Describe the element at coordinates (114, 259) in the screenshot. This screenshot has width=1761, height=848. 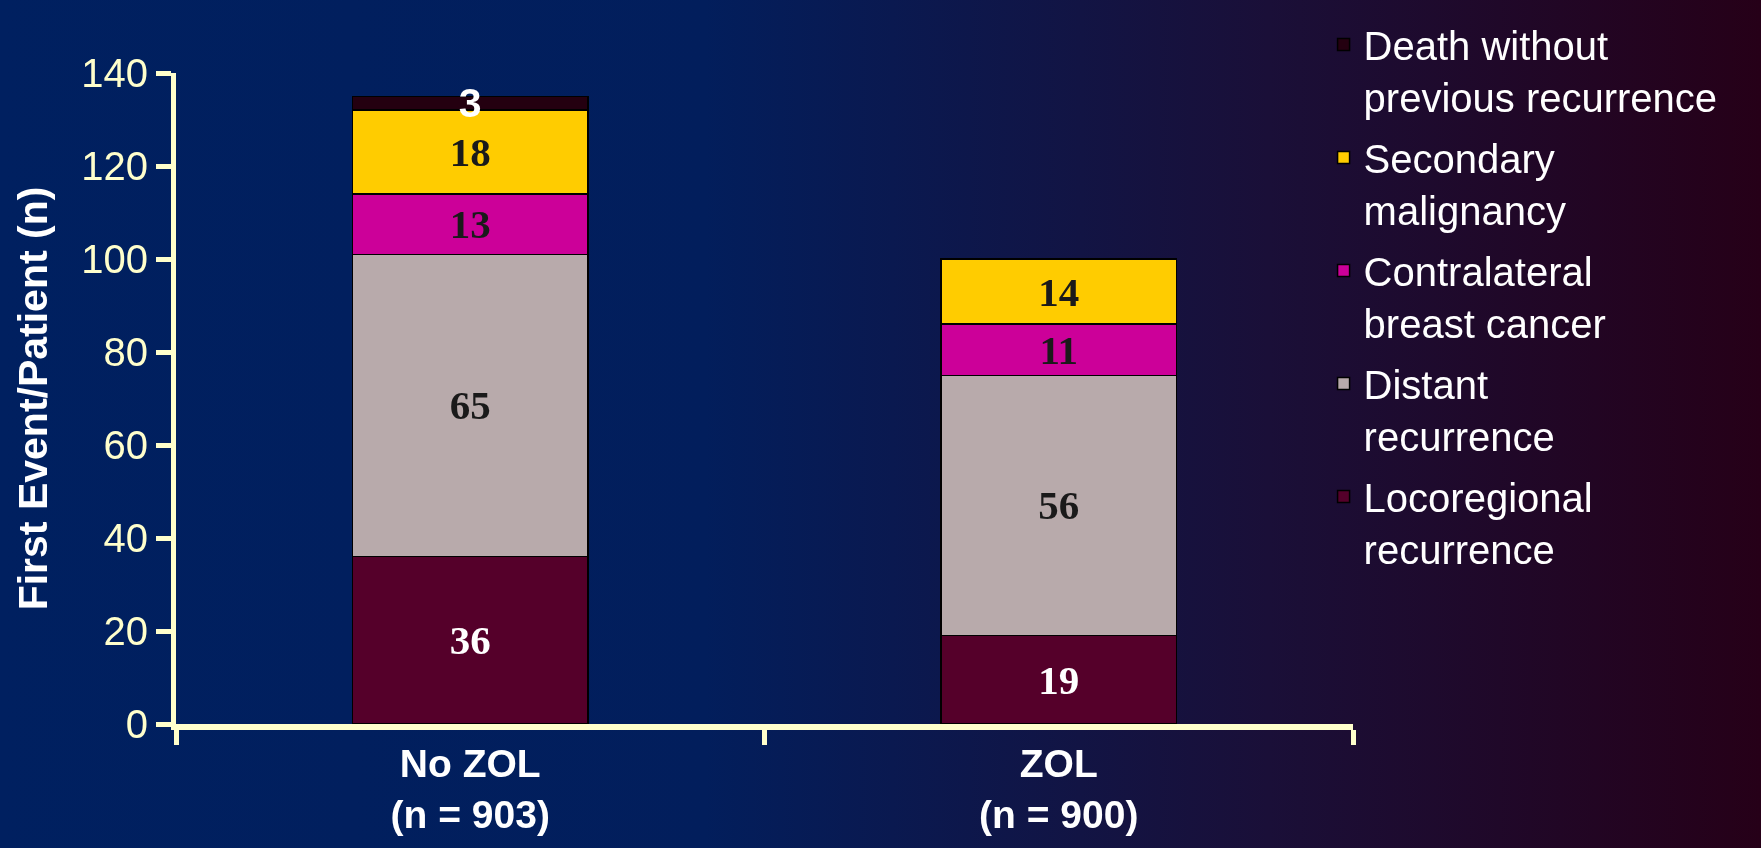
I see `y-tick-label: 100` at that location.